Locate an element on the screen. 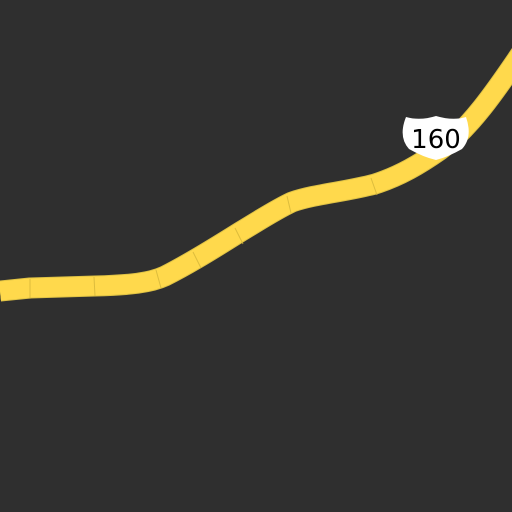 This screenshot has height=512, width=512. route-shield: 160 is located at coordinates (435, 138).